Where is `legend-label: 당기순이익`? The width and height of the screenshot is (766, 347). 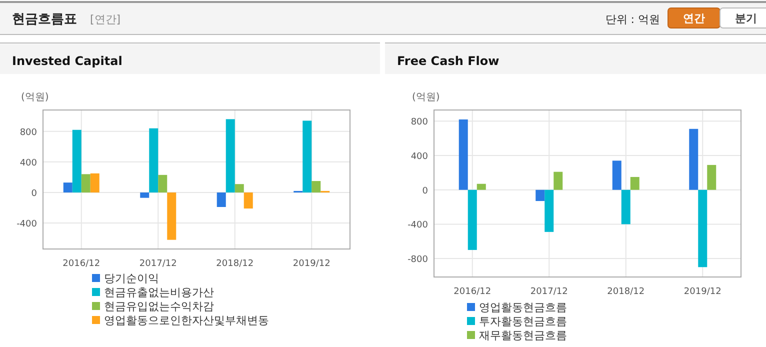 legend-label: 당기순이익 is located at coordinates (131, 278).